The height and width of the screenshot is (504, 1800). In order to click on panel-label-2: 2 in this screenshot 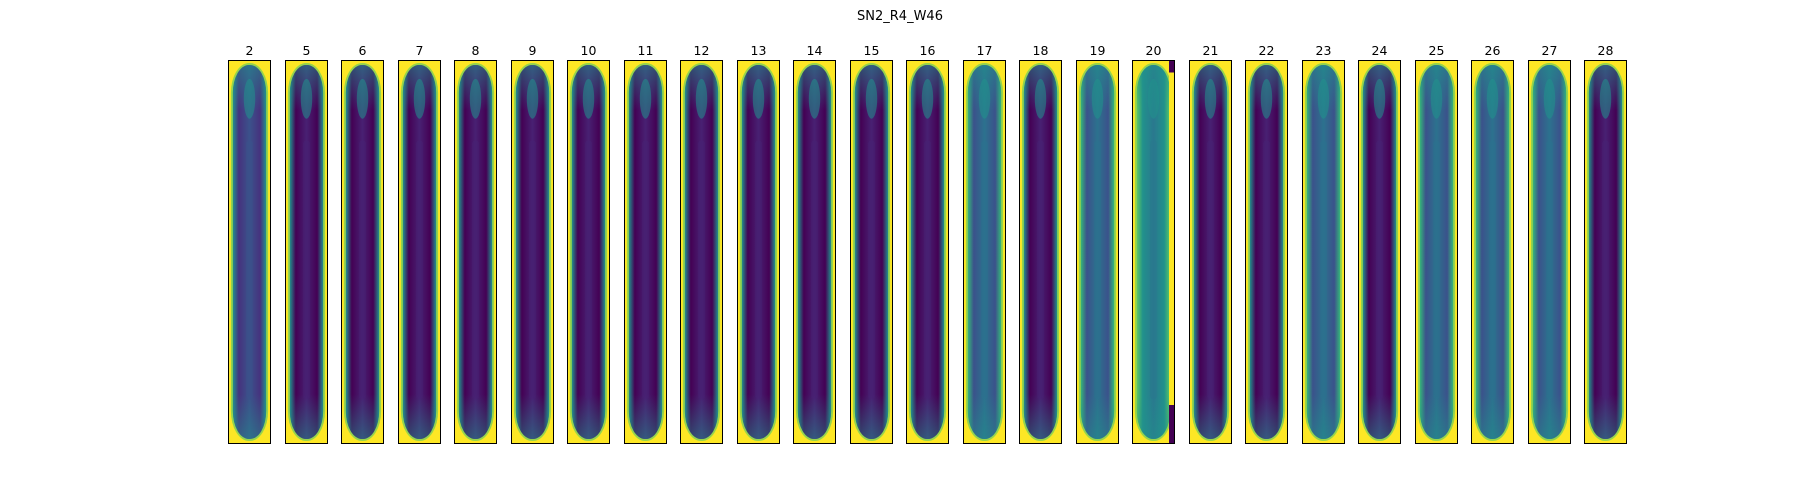, I will do `click(249, 50)`.